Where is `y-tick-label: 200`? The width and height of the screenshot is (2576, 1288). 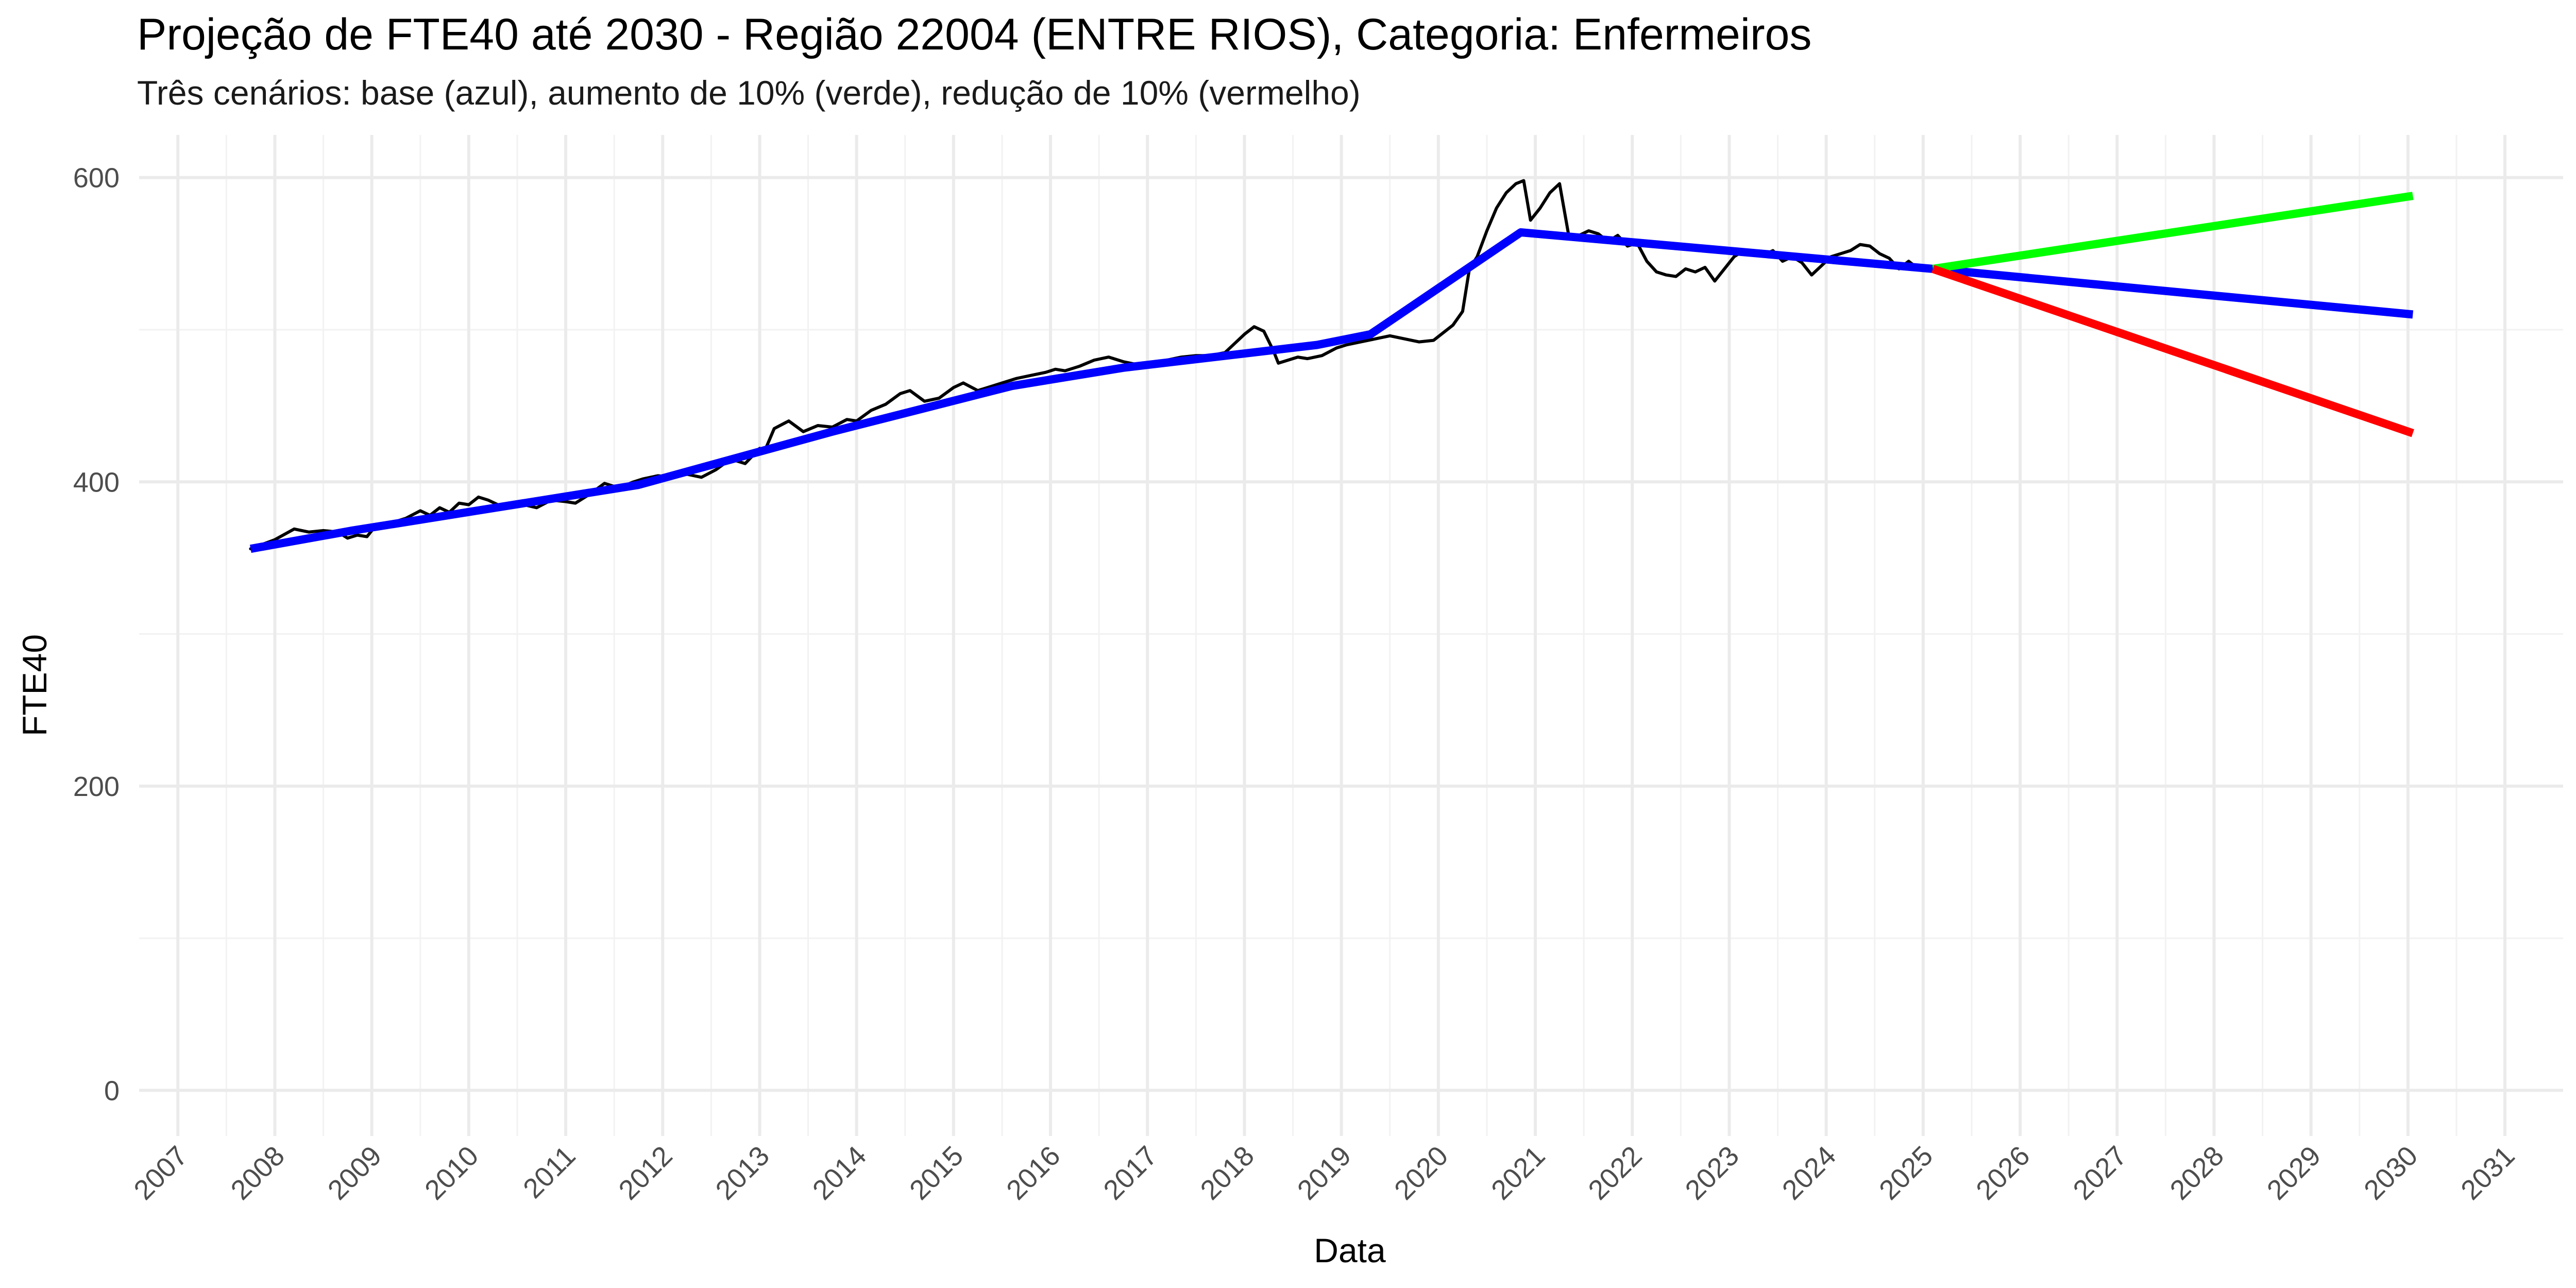
y-tick-label: 200 is located at coordinates (96, 786).